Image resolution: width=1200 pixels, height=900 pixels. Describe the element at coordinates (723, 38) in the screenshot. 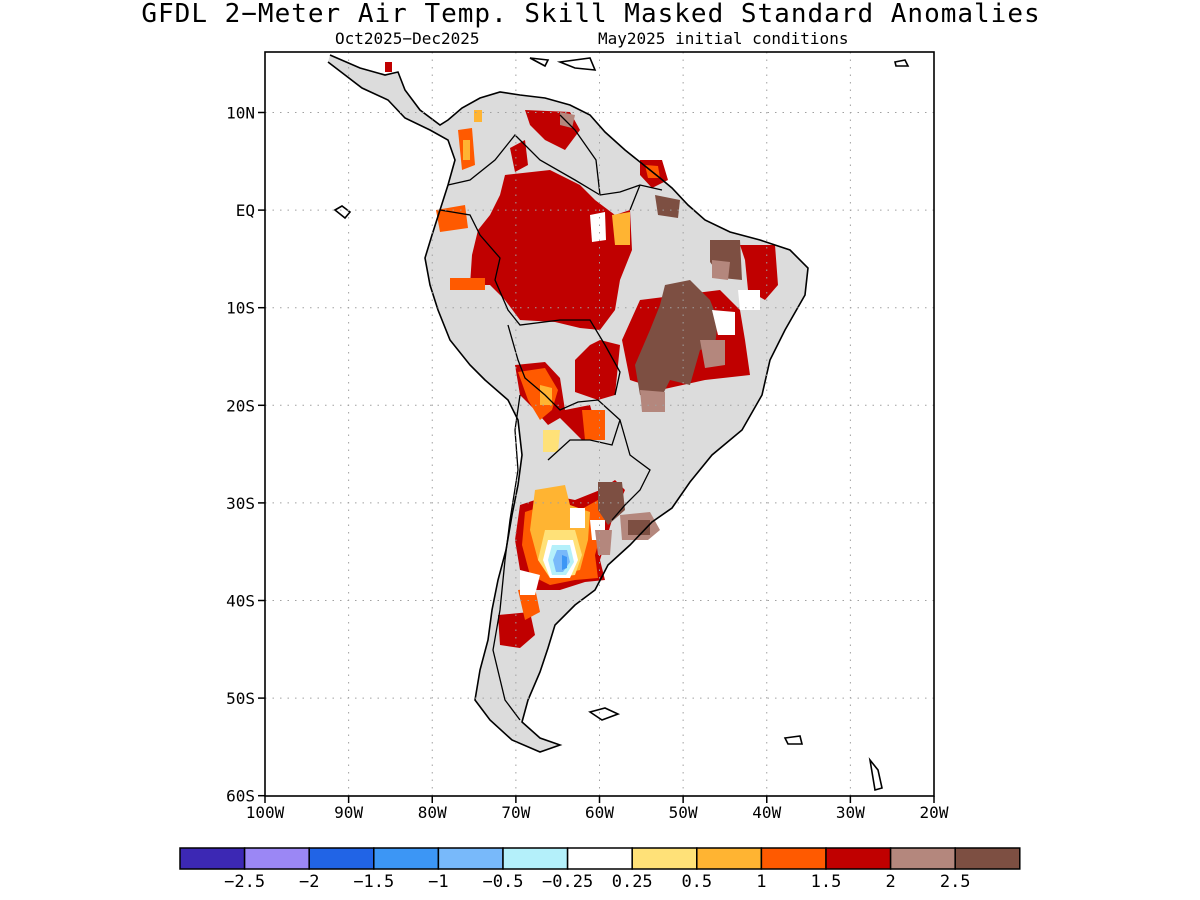

I see `initial-conditions: May2025 initial conditions` at that location.